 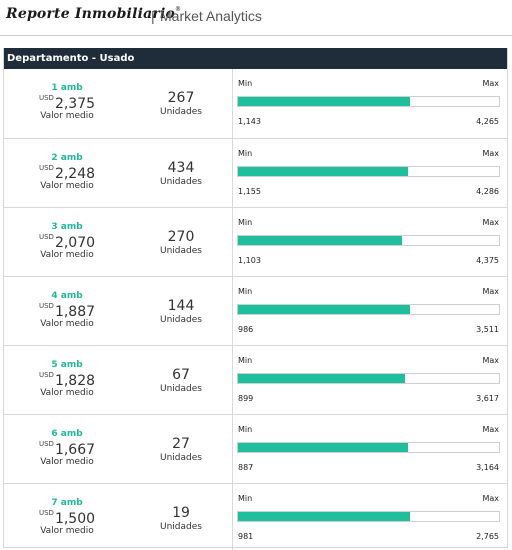 I want to click on min-value: 1,103, so click(x=249, y=260).